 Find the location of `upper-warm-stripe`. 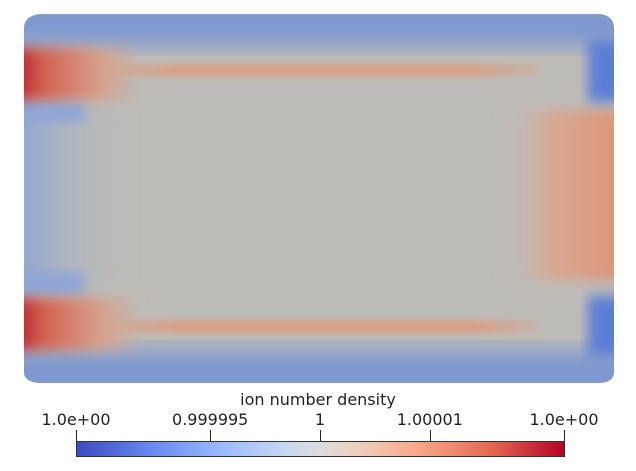

upper-warm-stripe is located at coordinates (325, 70).